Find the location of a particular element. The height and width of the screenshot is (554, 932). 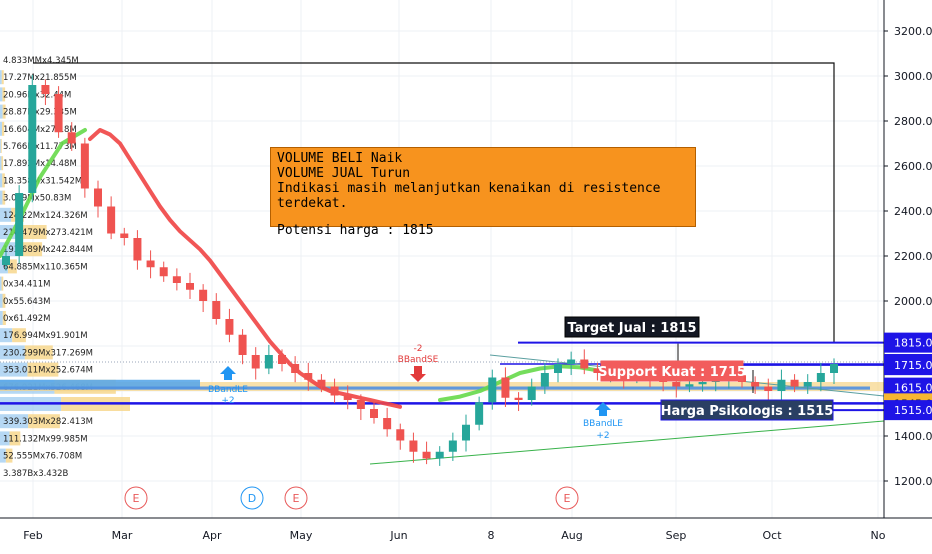

y-tick-label: 3200.0 is located at coordinates (913, 31).